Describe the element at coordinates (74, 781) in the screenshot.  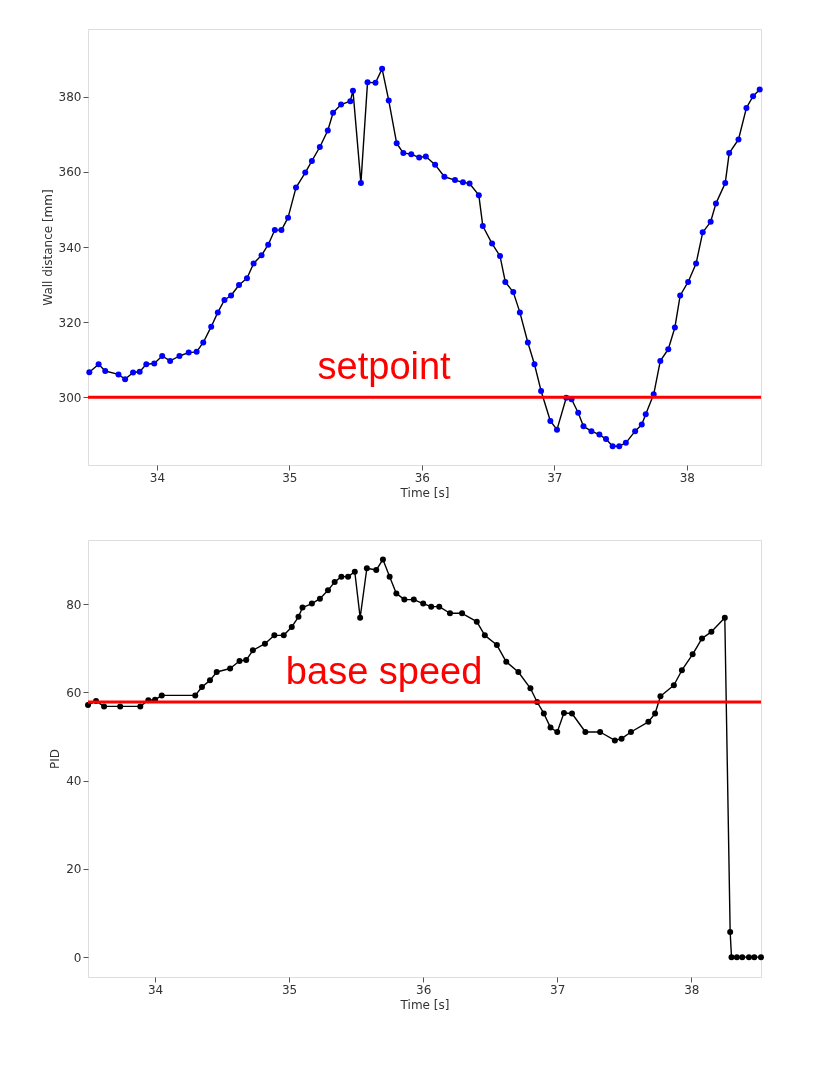
I see `y-tick-label: 40` at that location.